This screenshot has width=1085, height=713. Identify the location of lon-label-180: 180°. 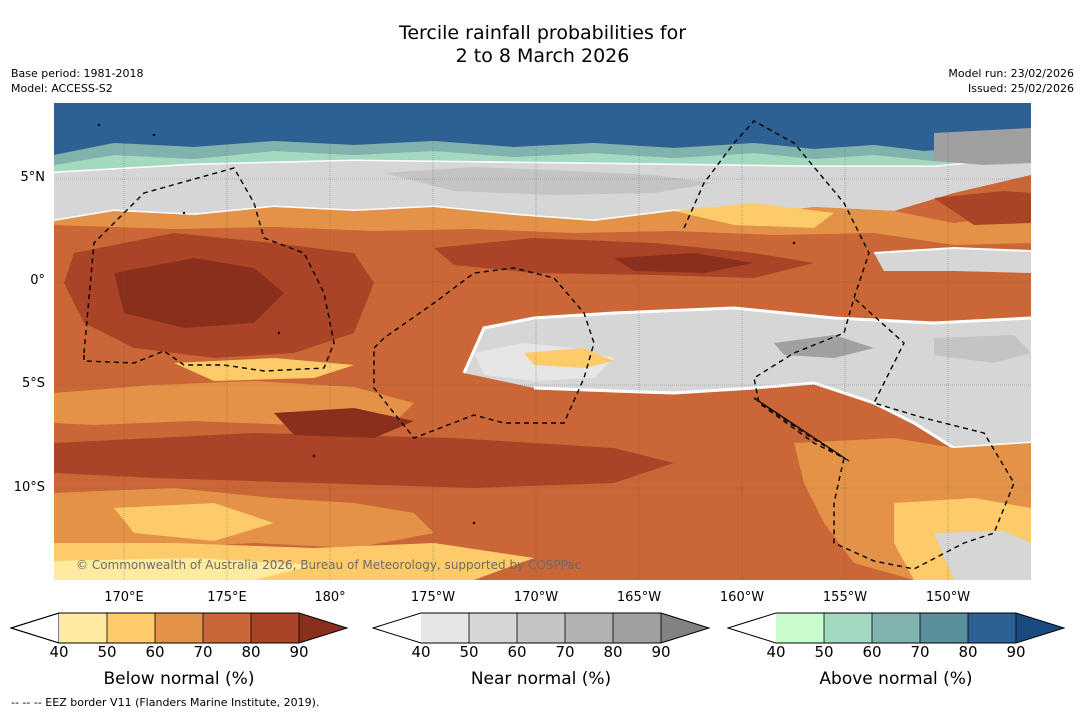
(330, 597).